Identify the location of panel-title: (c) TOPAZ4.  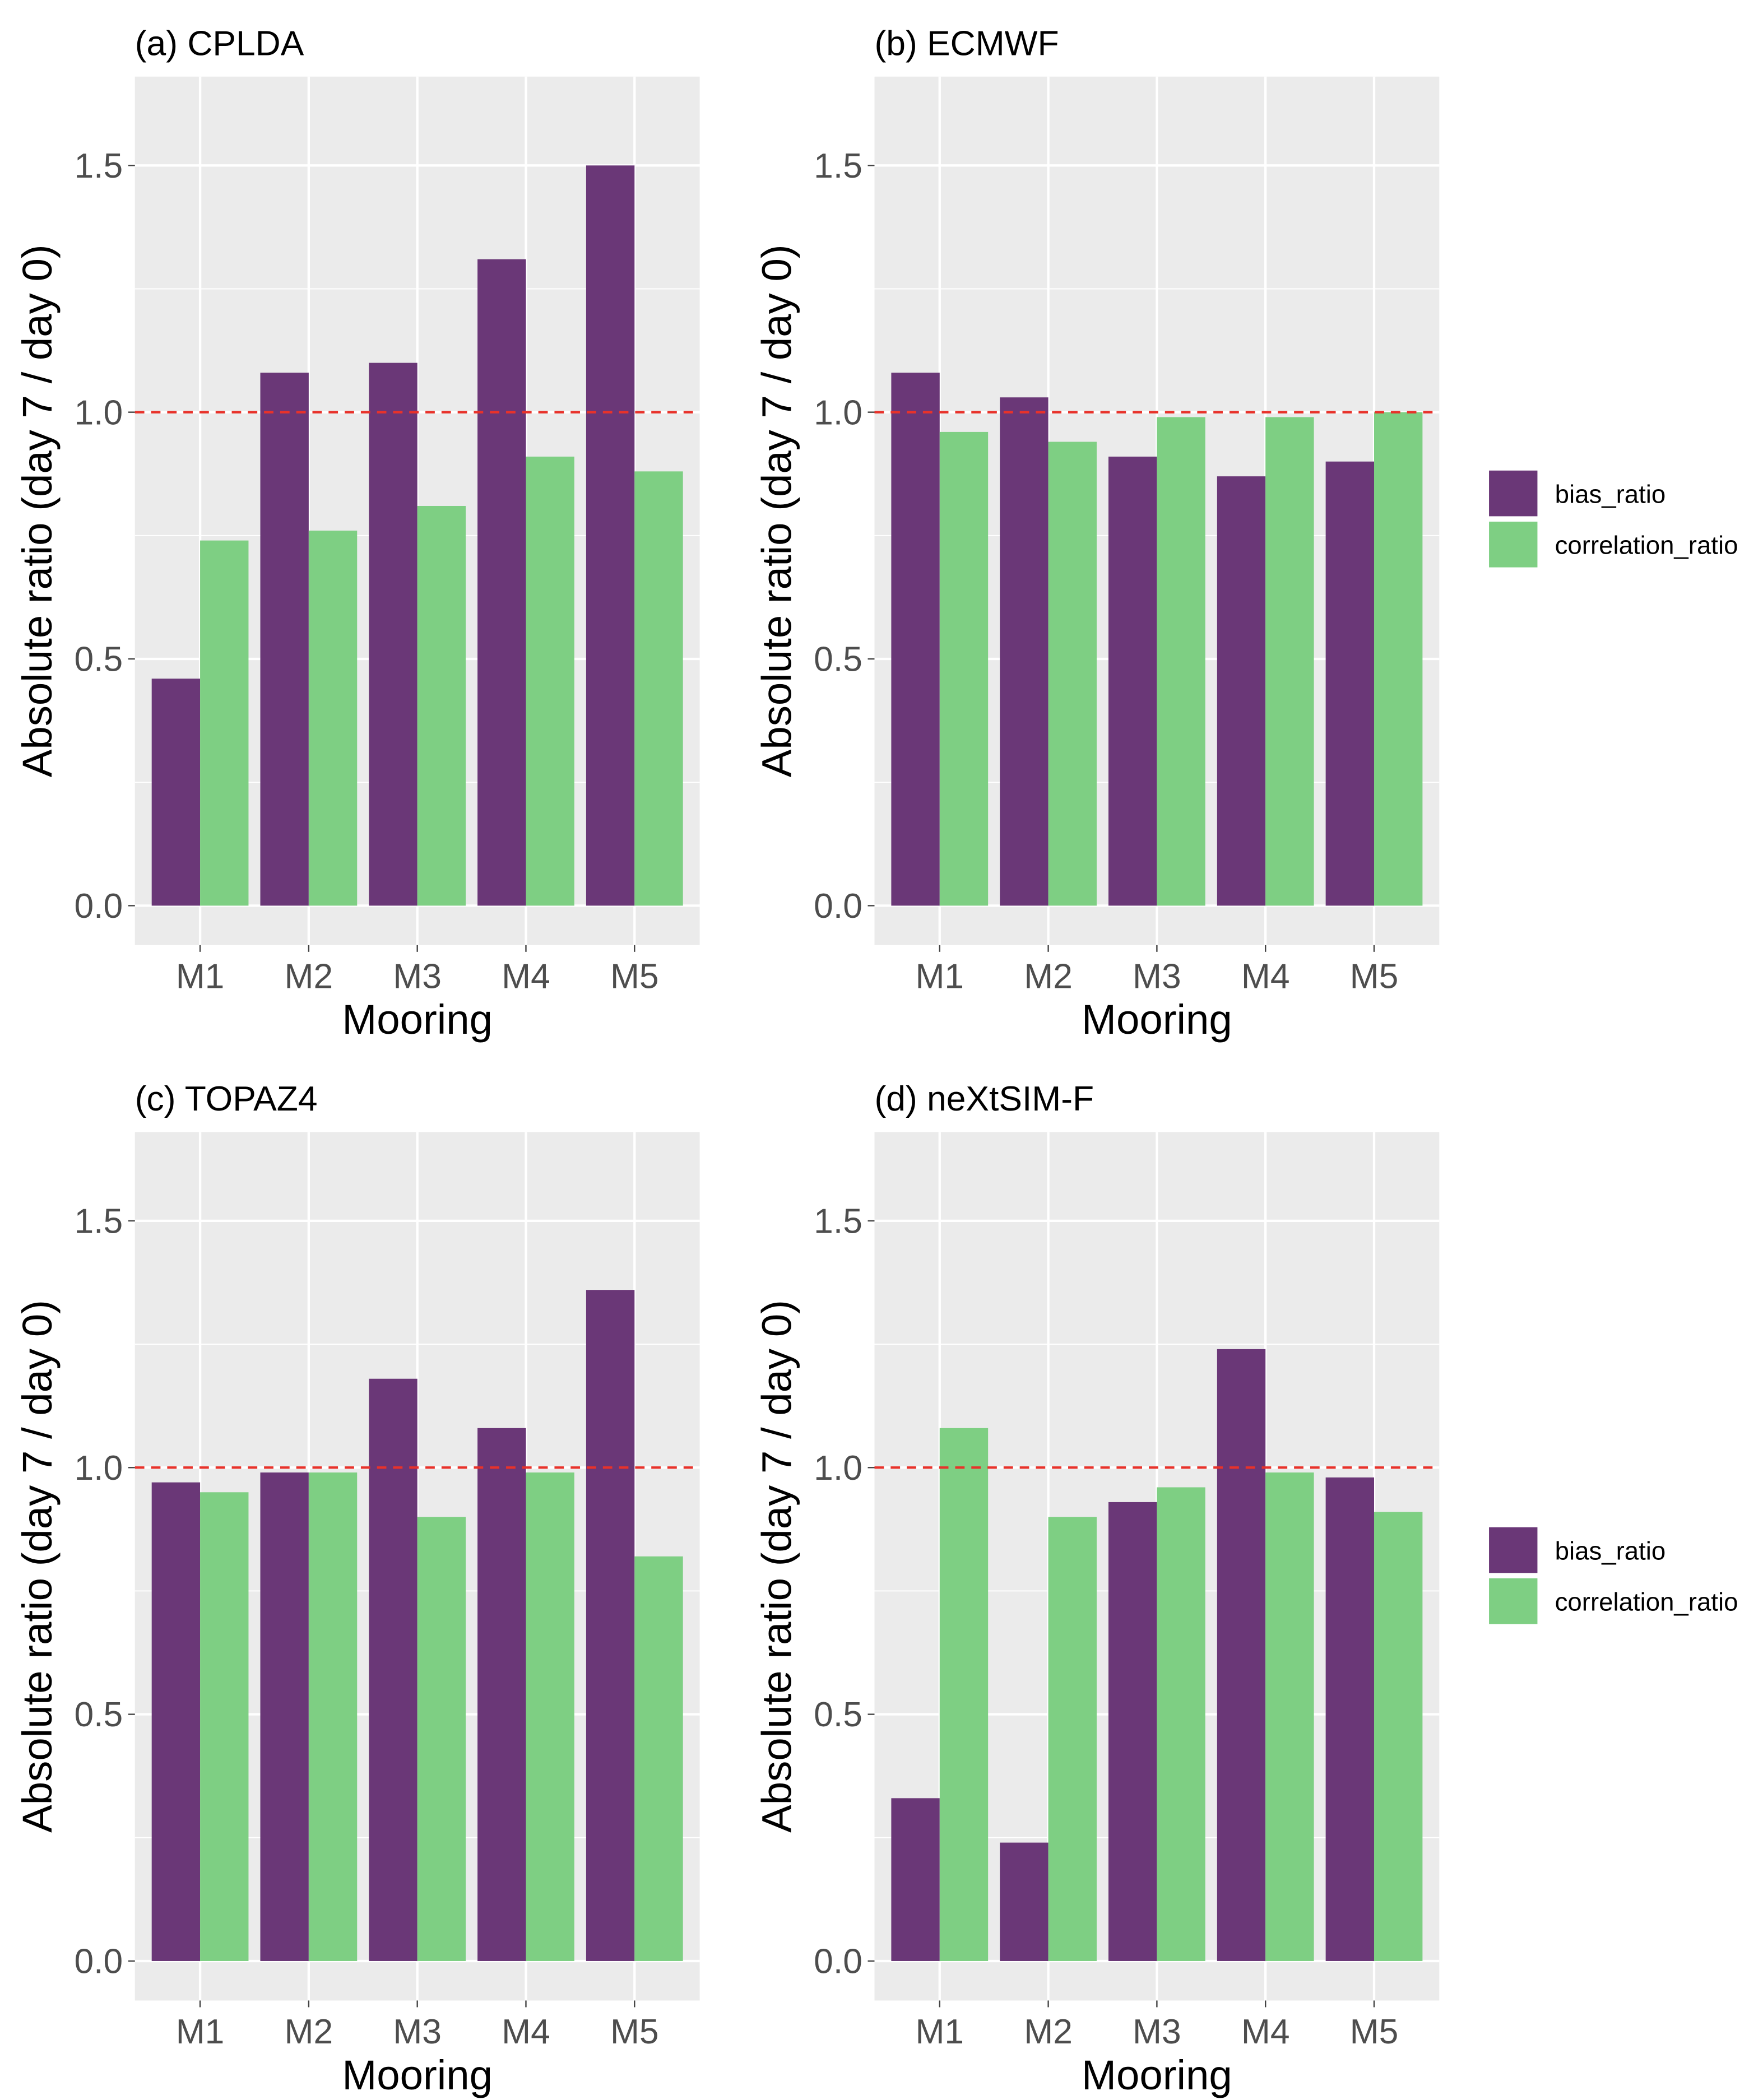
(226, 1099).